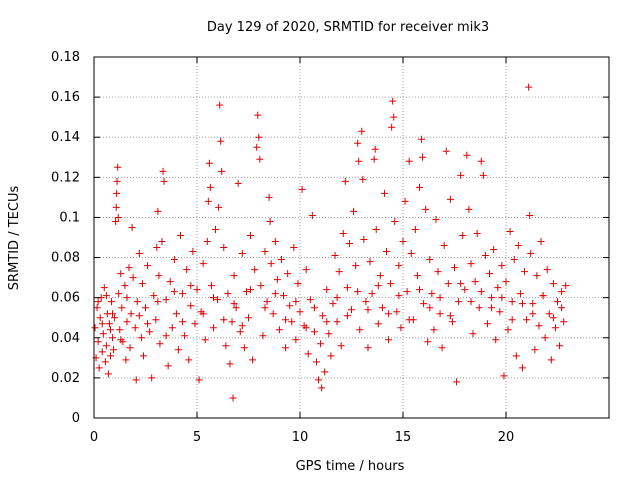 The width and height of the screenshot is (640, 480). I want to click on x-tick-label: 15, so click(403, 437).